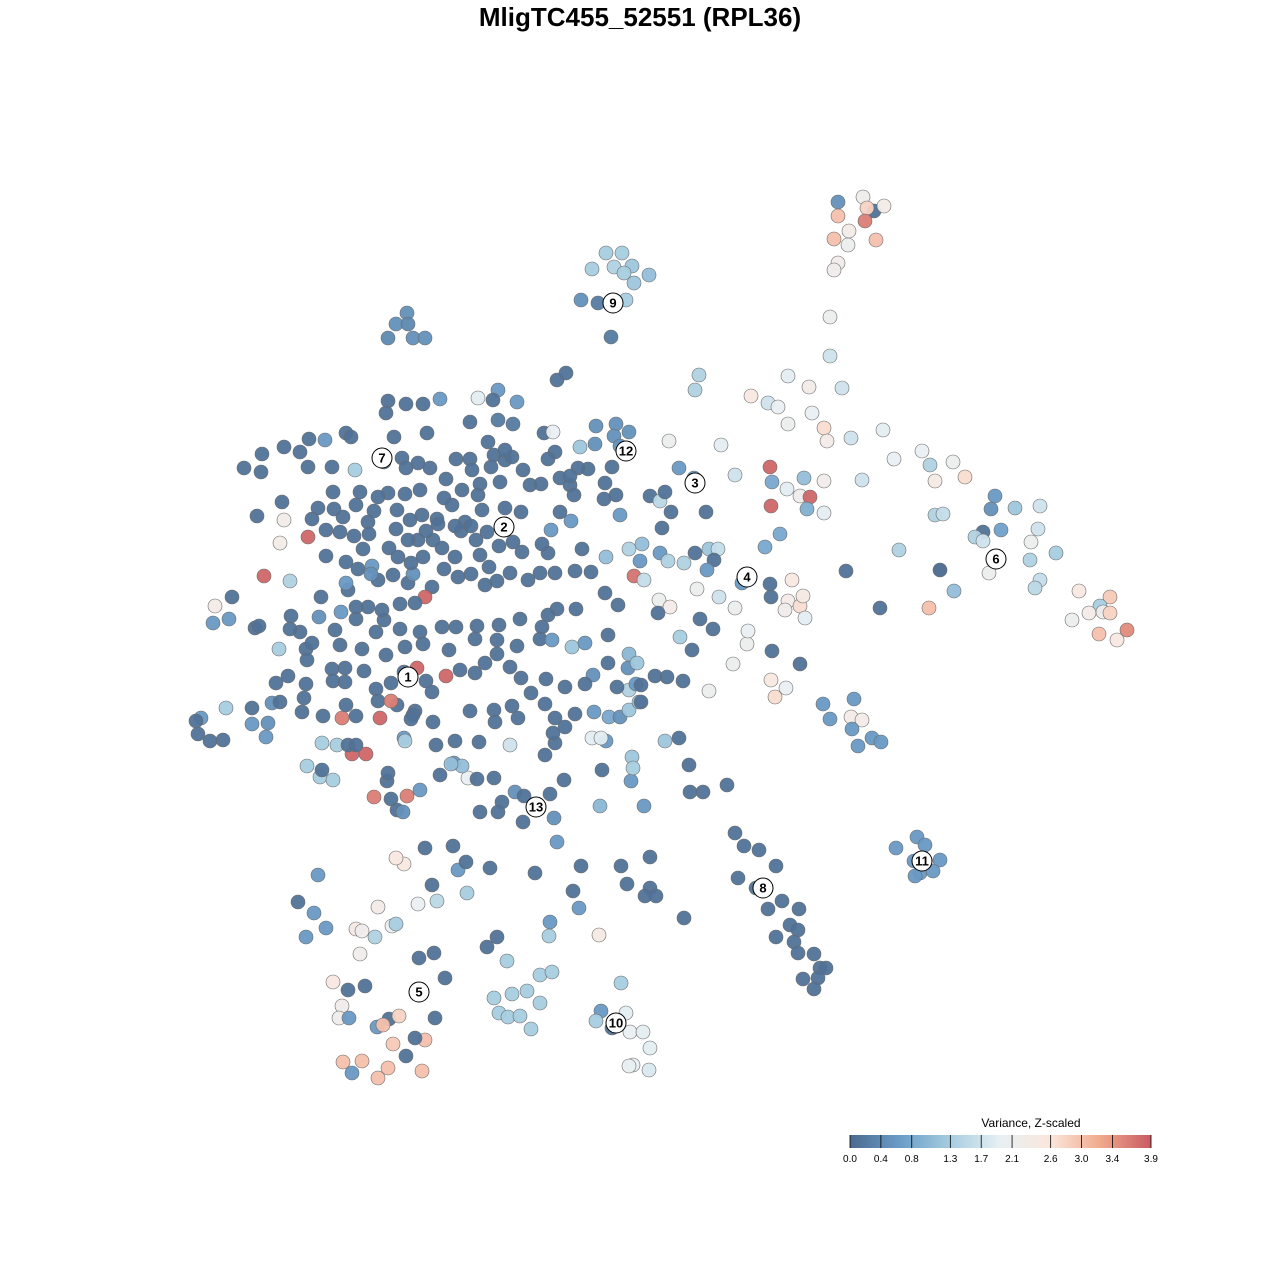 Image resolution: width=1280 pixels, height=1280 pixels. What do you see at coordinates (1012, 1159) in the screenshot?
I see `legend-tick-label: 2.1` at bounding box center [1012, 1159].